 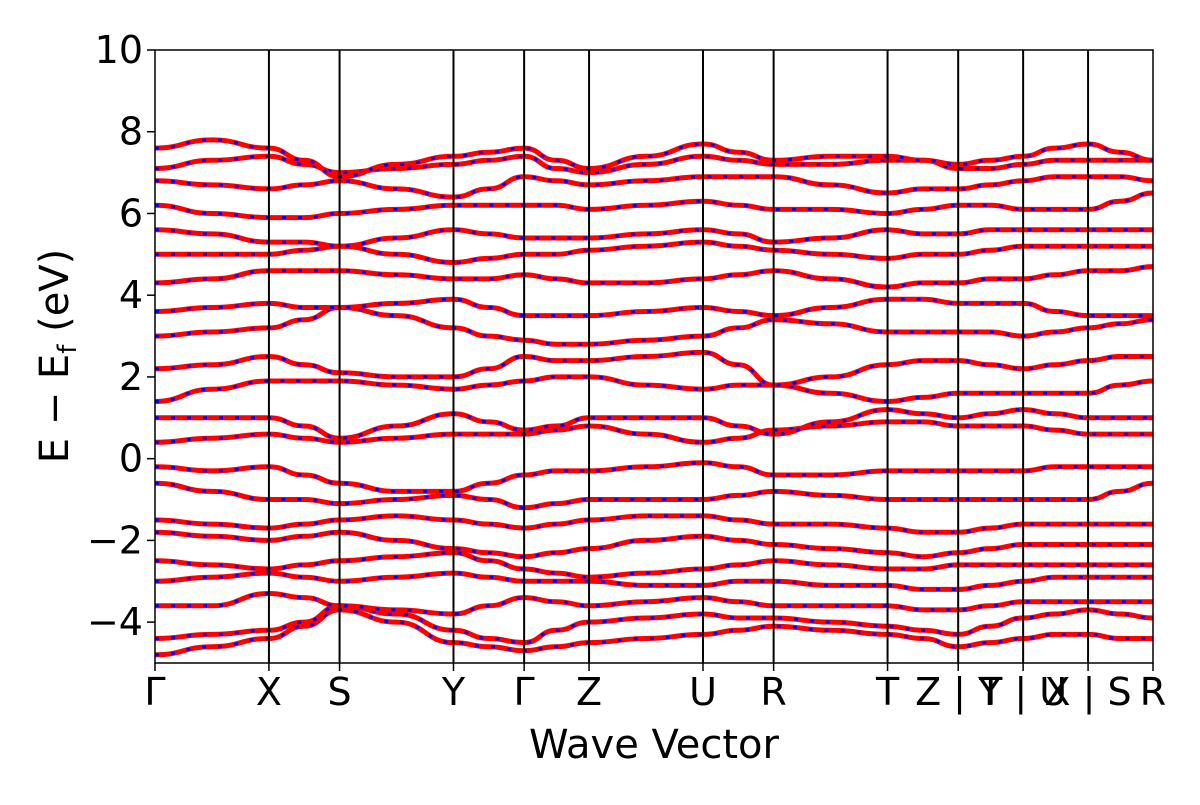 I want to click on y-tick-label-5: 6, so click(x=131, y=213).